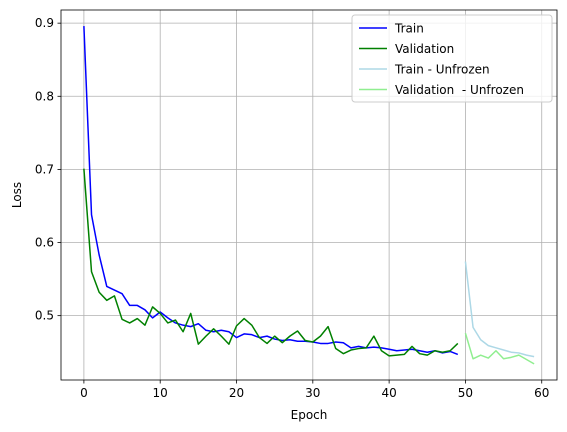 The height and width of the screenshot is (432, 567). I want to click on legend-frame, so click(452, 58).